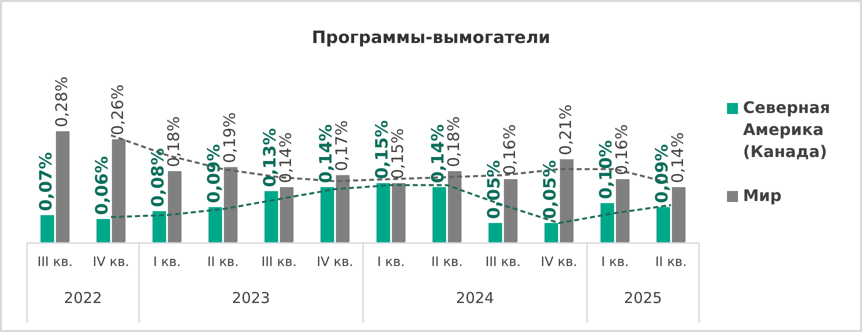 This screenshot has width=862, height=332. What do you see at coordinates (229, 138) in the screenshot?
I see `data-label: 0,19%` at bounding box center [229, 138].